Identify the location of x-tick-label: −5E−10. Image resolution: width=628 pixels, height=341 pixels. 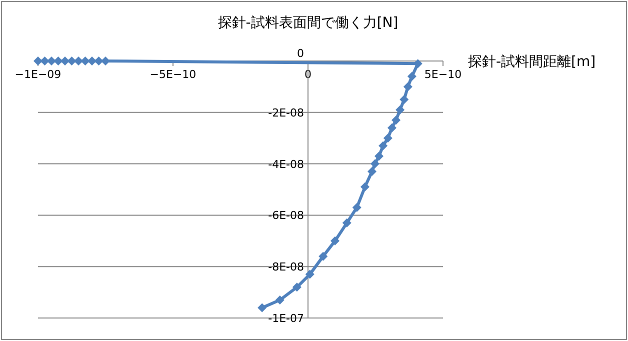
(173, 74).